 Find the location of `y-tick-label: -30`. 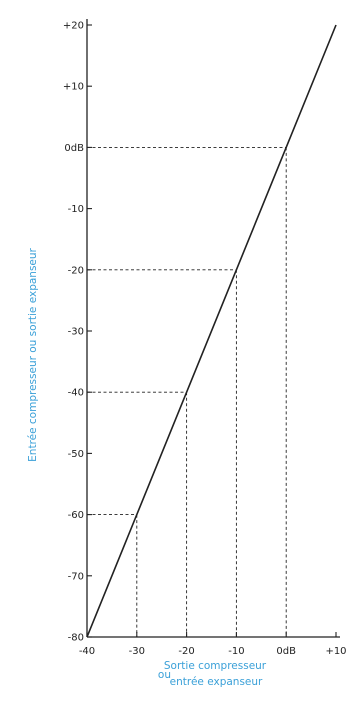

y-tick-label: -30 is located at coordinates (76, 332).